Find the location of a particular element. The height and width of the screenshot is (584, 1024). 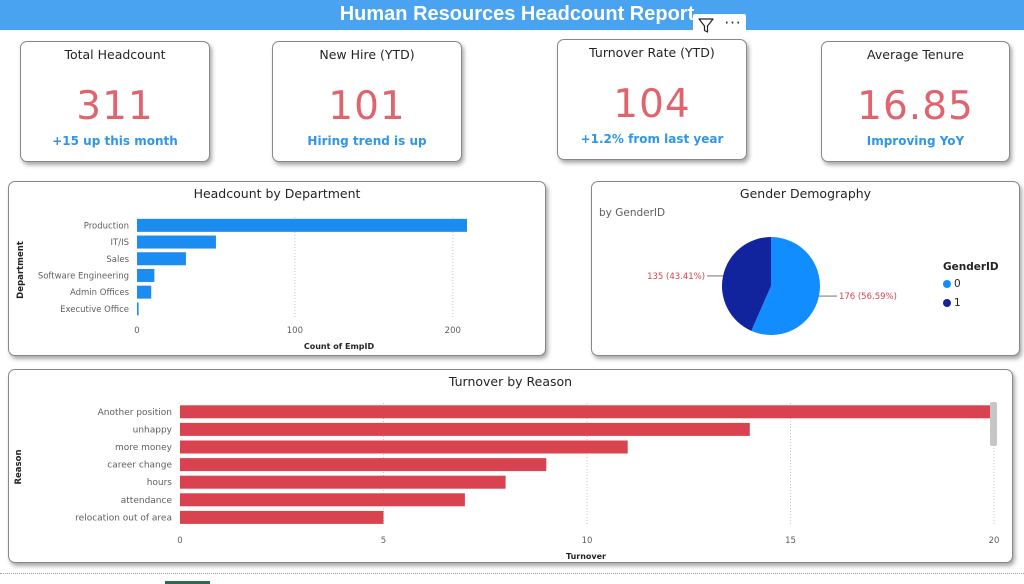

chart-subtitle: by GenderID is located at coordinates (632, 213).